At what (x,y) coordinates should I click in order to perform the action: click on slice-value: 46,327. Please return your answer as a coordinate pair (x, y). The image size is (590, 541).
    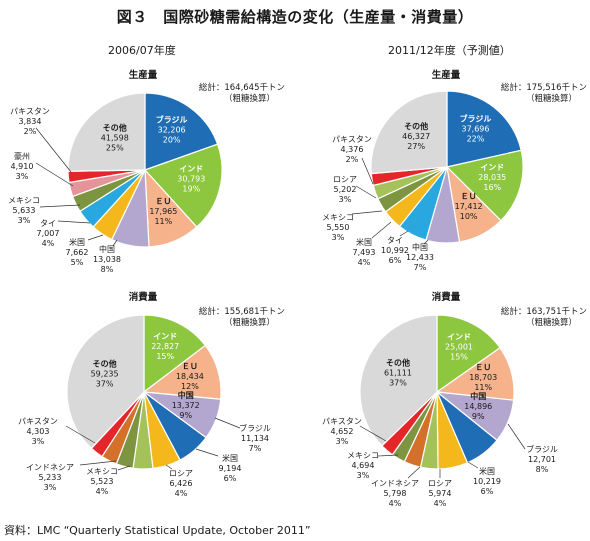
    Looking at the image, I should click on (416, 136).